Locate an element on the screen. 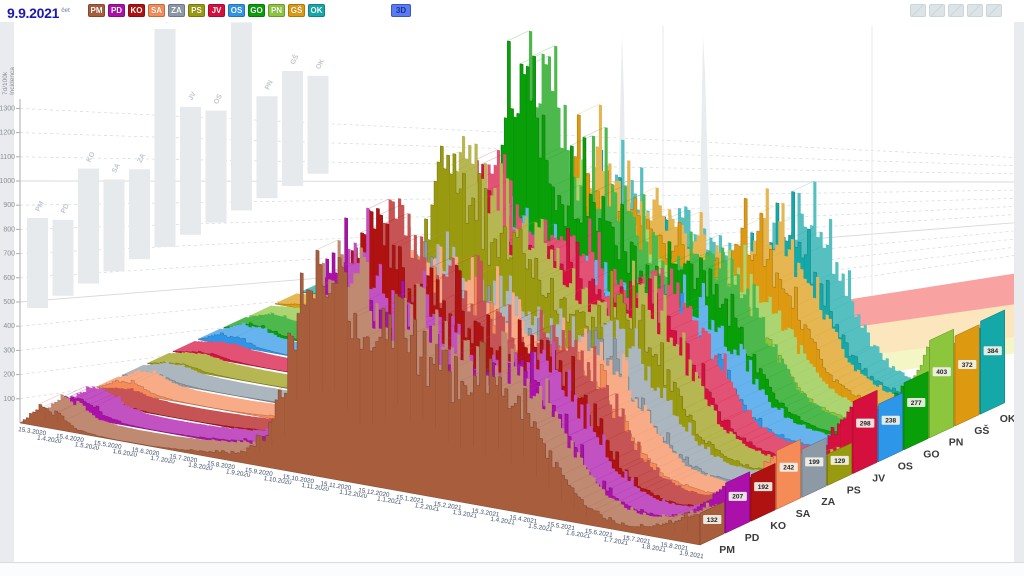 The height and width of the screenshot is (581, 1024). chart-type-buttons is located at coordinates (956, 10).